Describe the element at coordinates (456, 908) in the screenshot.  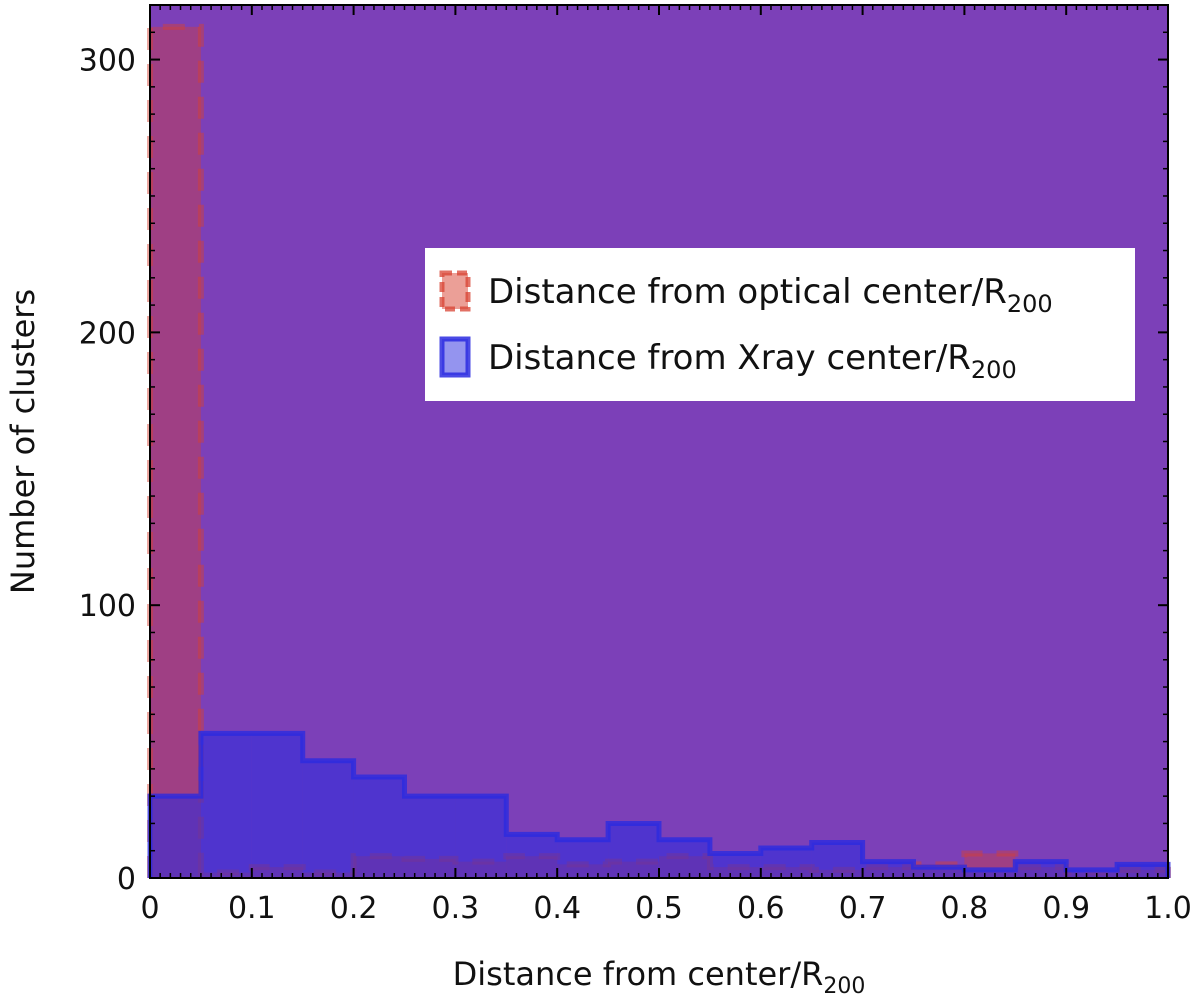
I see `x-tick-label: 0.3` at that location.